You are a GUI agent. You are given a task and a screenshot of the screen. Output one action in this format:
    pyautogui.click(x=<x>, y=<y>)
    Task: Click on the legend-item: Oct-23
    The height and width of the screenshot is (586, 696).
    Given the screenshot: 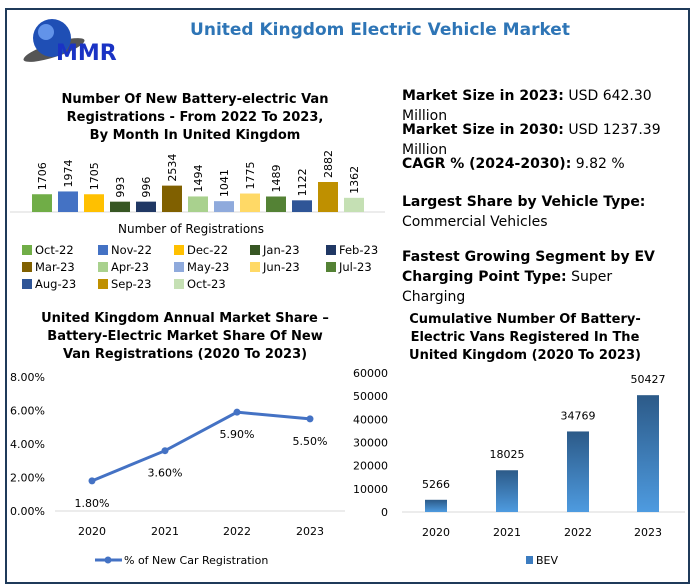 What is the action you would take?
    pyautogui.click(x=200, y=284)
    